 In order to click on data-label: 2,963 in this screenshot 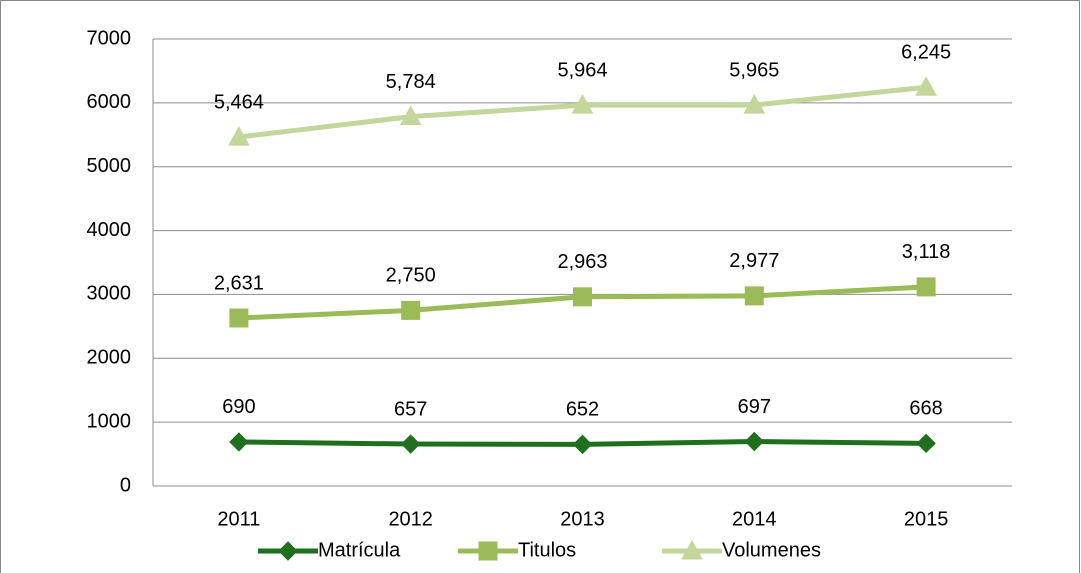, I will do `click(582, 262)`.